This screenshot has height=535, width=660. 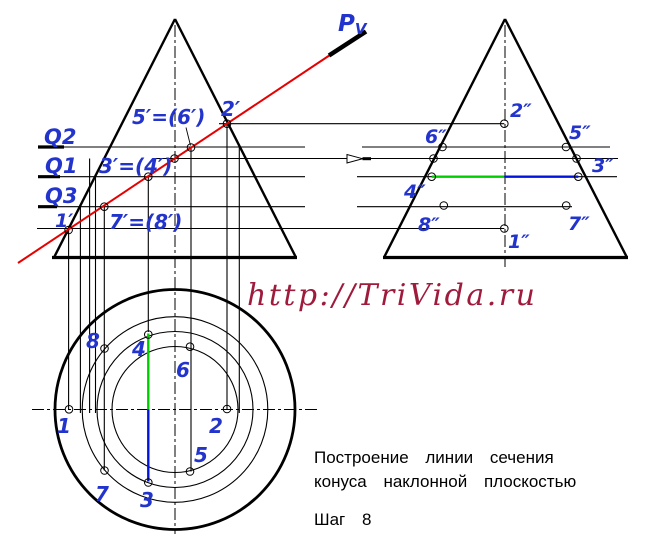 What do you see at coordinates (576, 158) in the screenshot?
I see `point-marker-right-slant-crossing` at bounding box center [576, 158].